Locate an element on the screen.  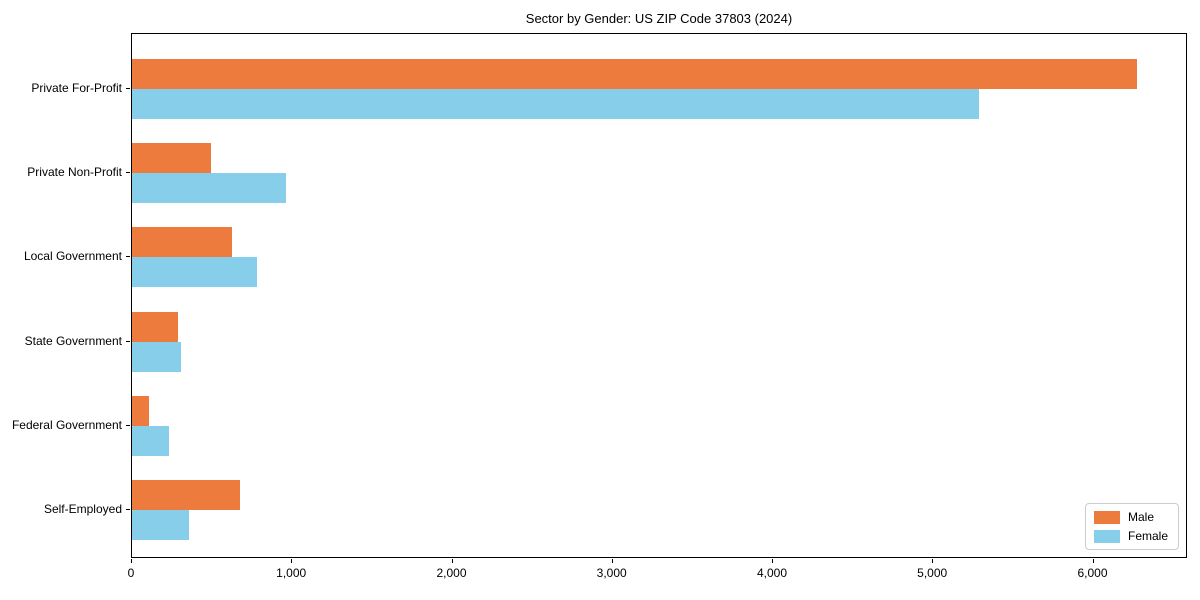
y-tick-label-state-government: State Government is located at coordinates (73, 340).